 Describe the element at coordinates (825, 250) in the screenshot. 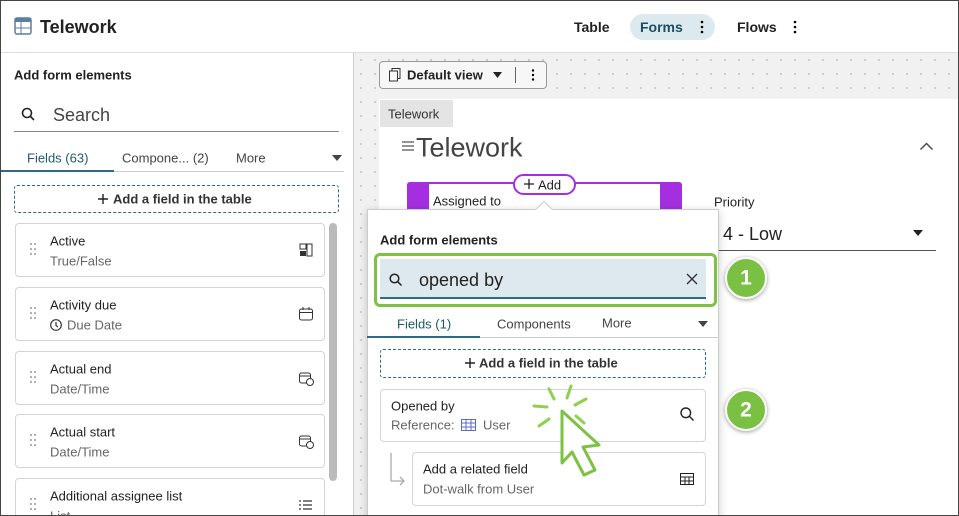

I see `field-underline` at that location.